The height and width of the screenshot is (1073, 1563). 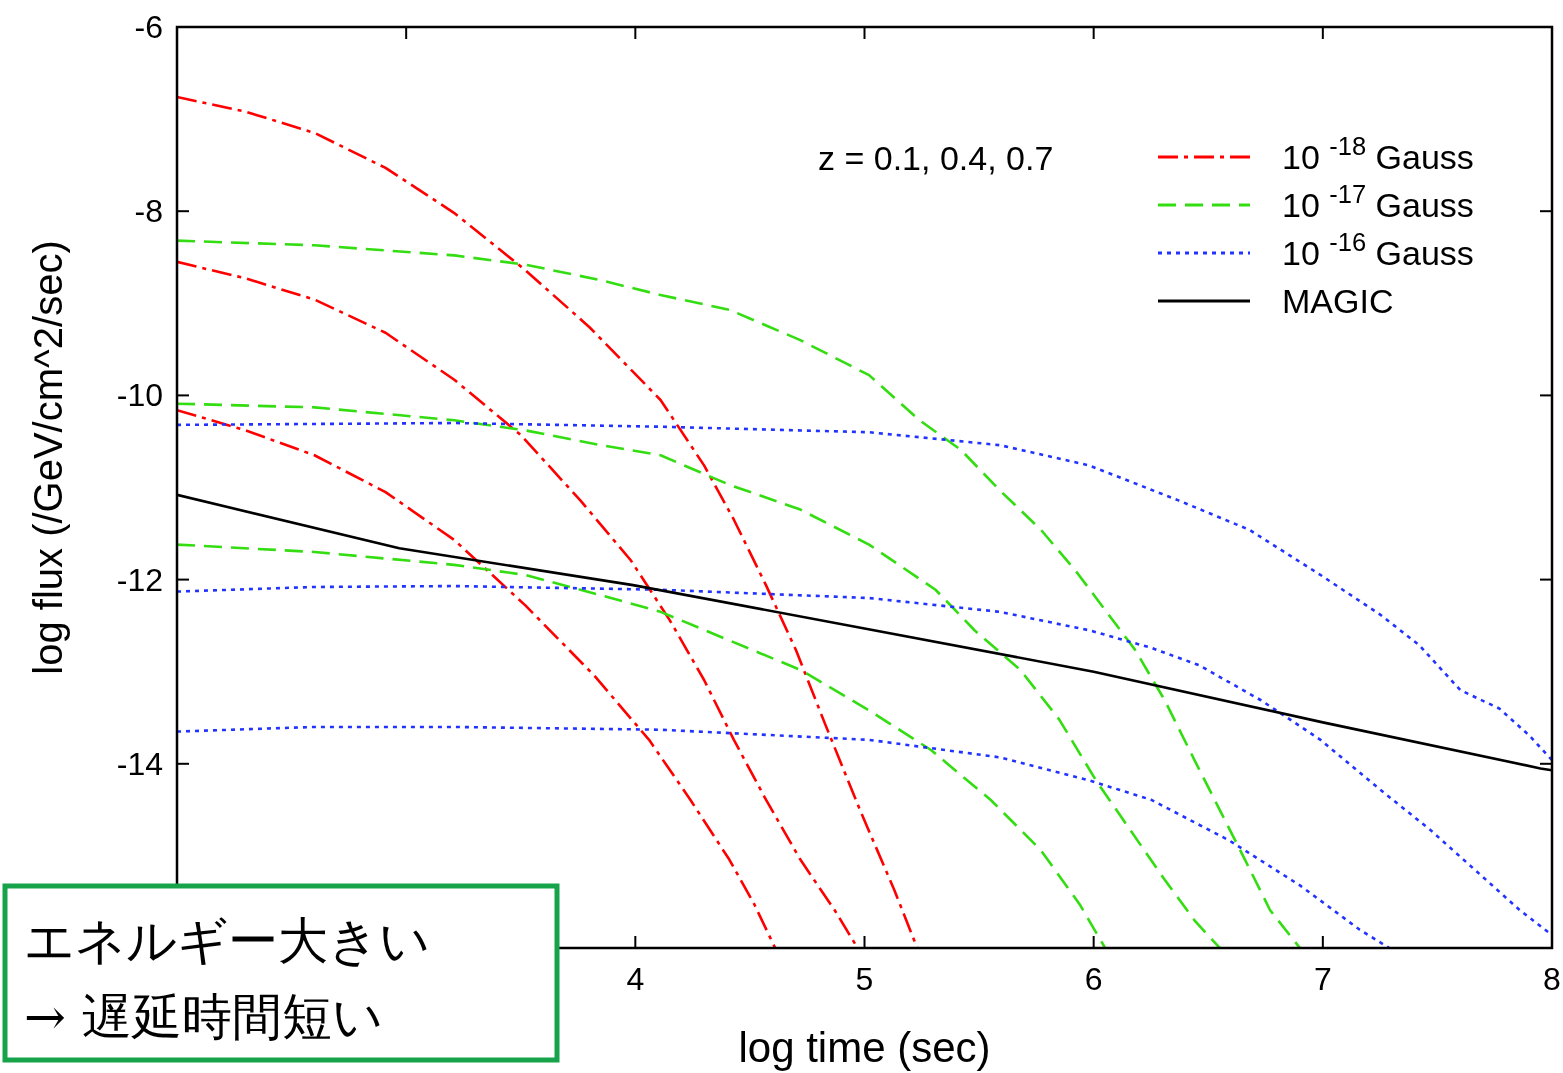 I want to click on x-tick-label: 5, so click(x=864, y=979).